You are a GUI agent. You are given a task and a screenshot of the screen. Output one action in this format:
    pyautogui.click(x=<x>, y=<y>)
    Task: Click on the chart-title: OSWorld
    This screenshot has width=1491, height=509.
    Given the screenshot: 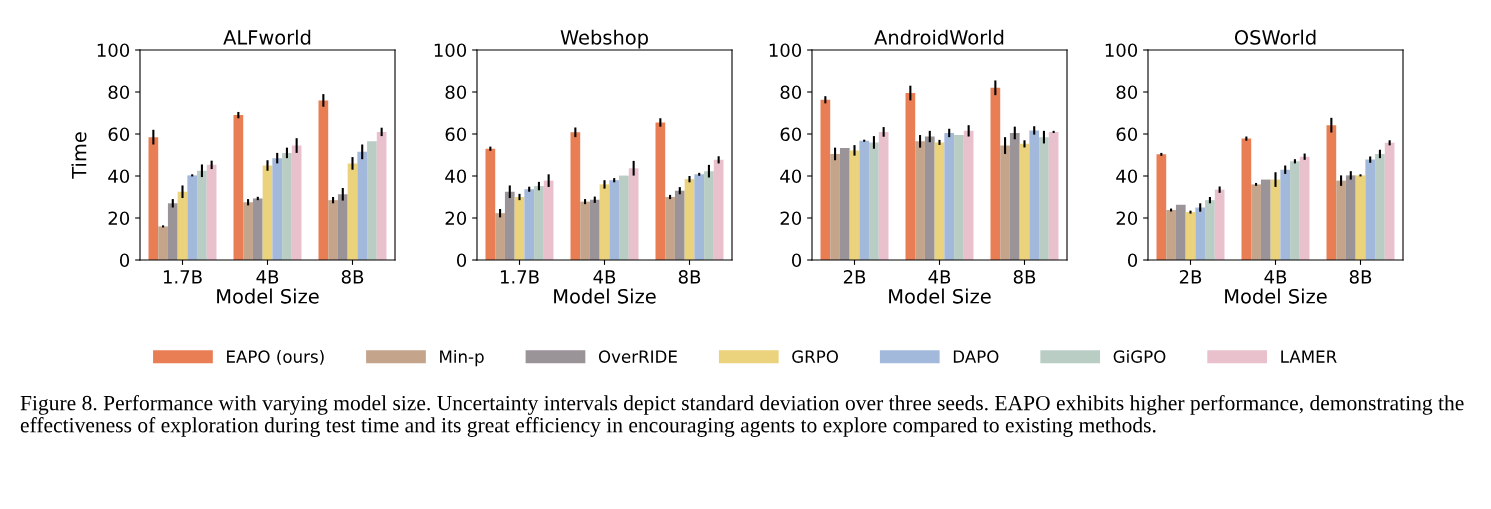 What is the action you would take?
    pyautogui.click(x=1275, y=37)
    